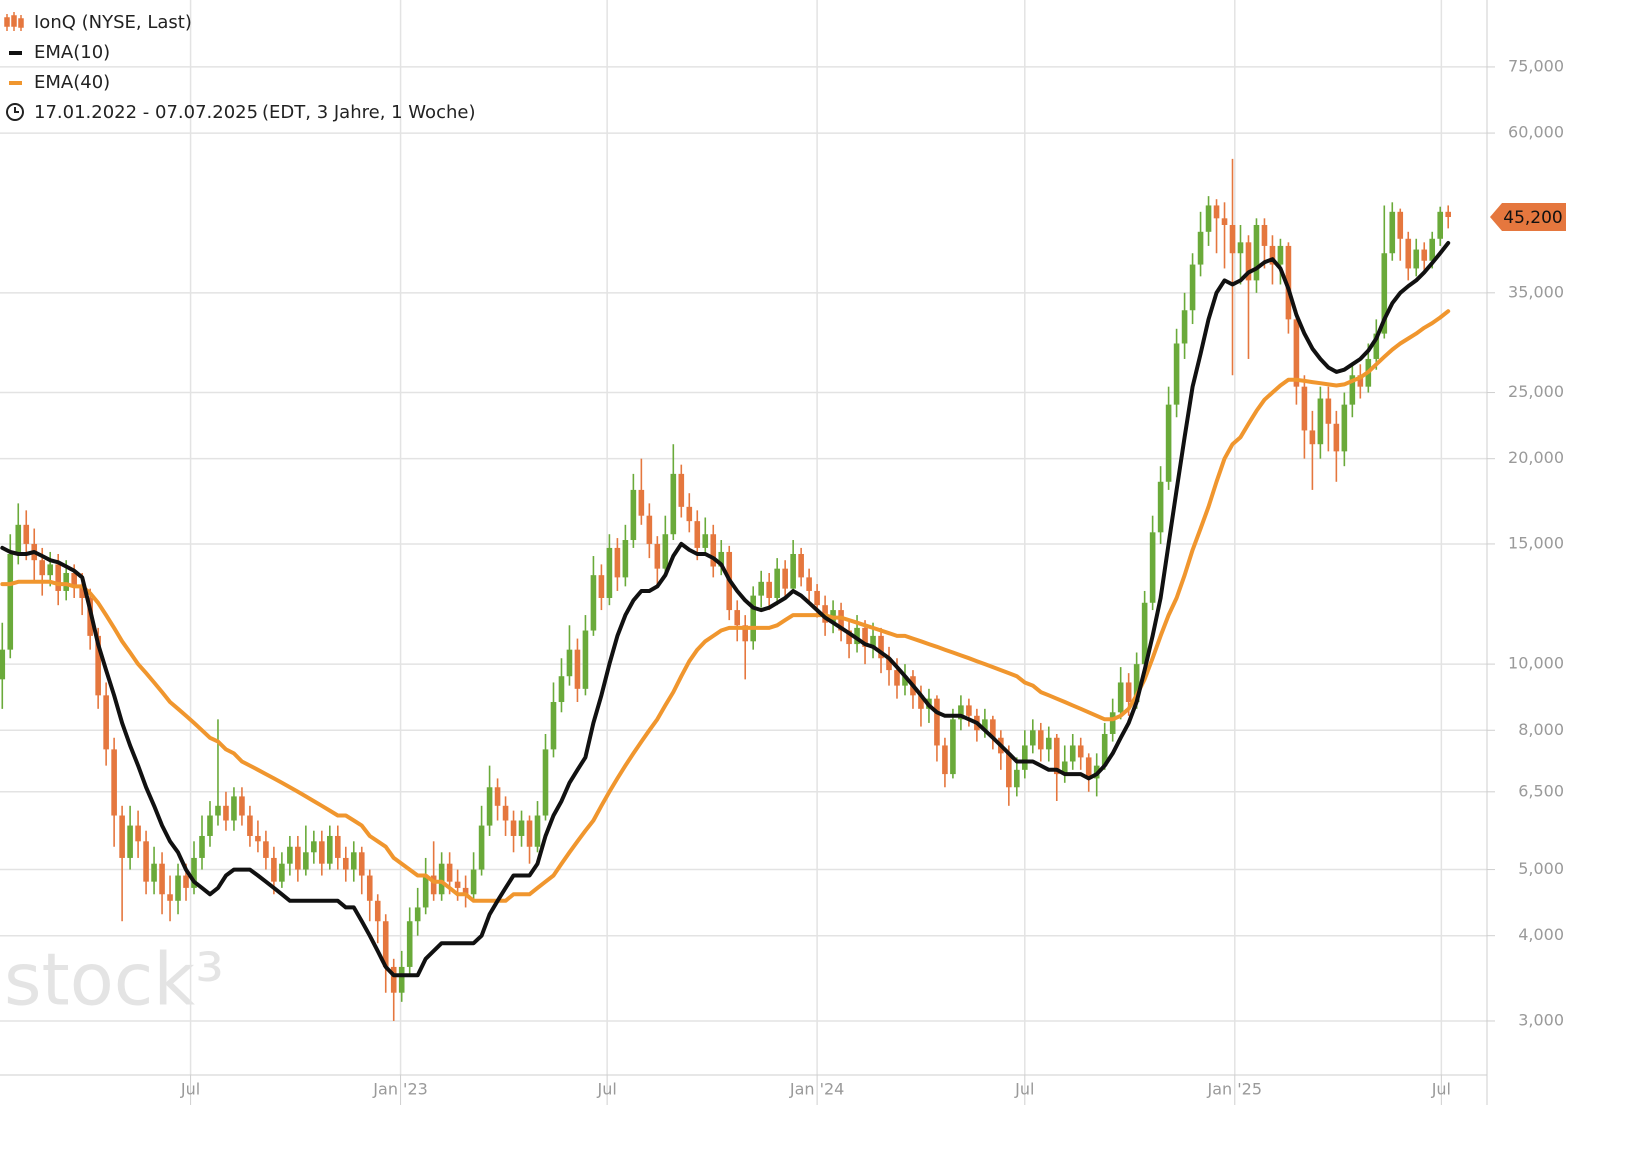 This screenshot has height=1154, width=1636. What do you see at coordinates (1235, 1089) in the screenshot?
I see `x-tick-label: Jan '25` at bounding box center [1235, 1089].